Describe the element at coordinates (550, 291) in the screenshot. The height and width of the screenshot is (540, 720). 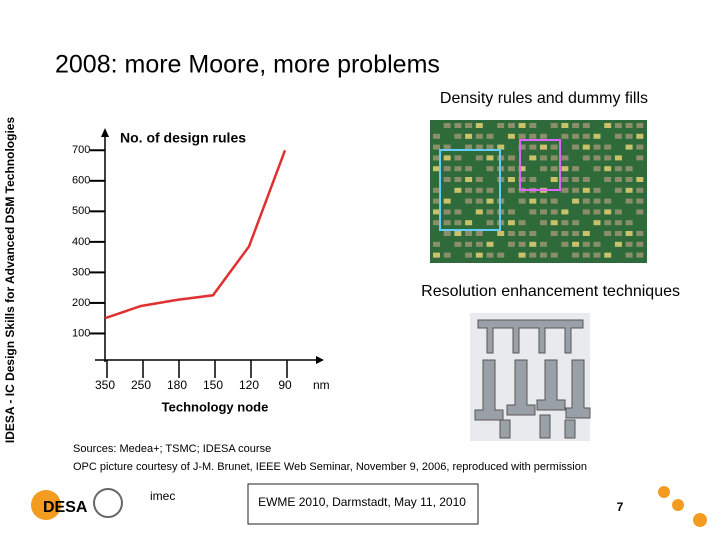
I see `ret-caption: Resolution enhancement techniques` at that location.